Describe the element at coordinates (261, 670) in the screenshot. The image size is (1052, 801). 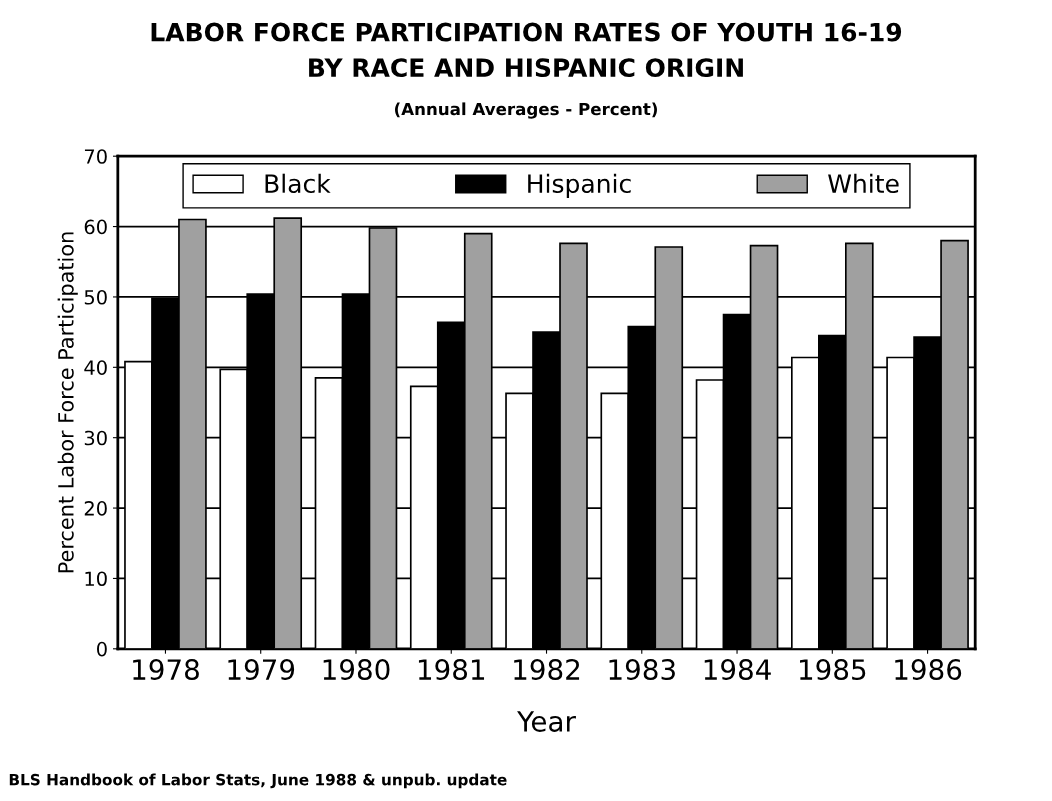
I see `x-tick-label: 1979` at that location.